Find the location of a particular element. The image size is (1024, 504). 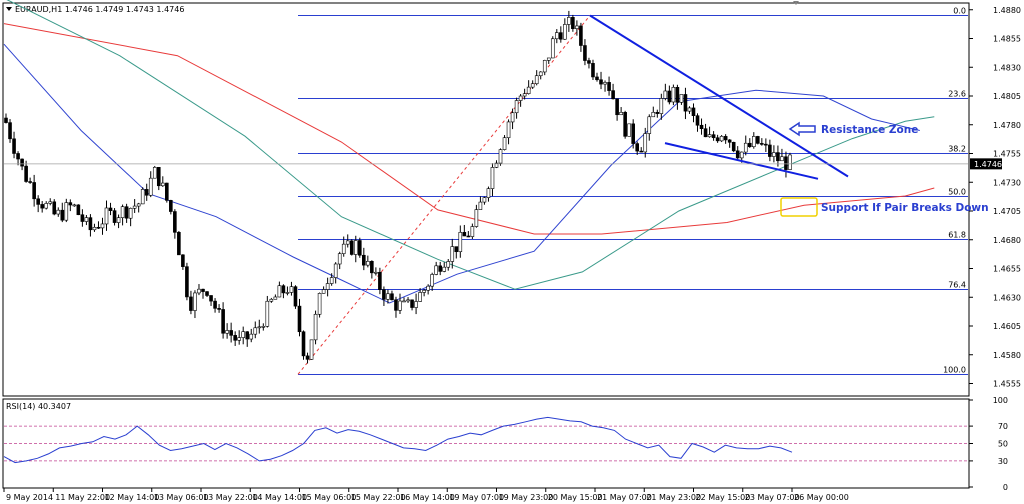

left-arrow-icon is located at coordinates (802, 129).